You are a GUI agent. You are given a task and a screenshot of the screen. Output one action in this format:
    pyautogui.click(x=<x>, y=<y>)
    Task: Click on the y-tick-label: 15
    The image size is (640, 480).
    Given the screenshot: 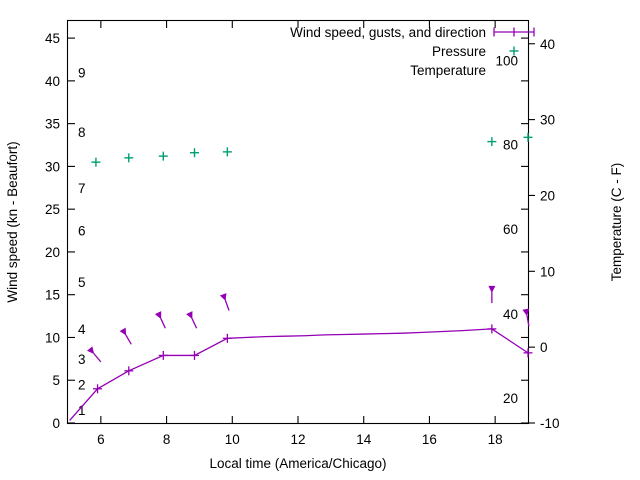 What is the action you would take?
    pyautogui.click(x=52, y=295)
    